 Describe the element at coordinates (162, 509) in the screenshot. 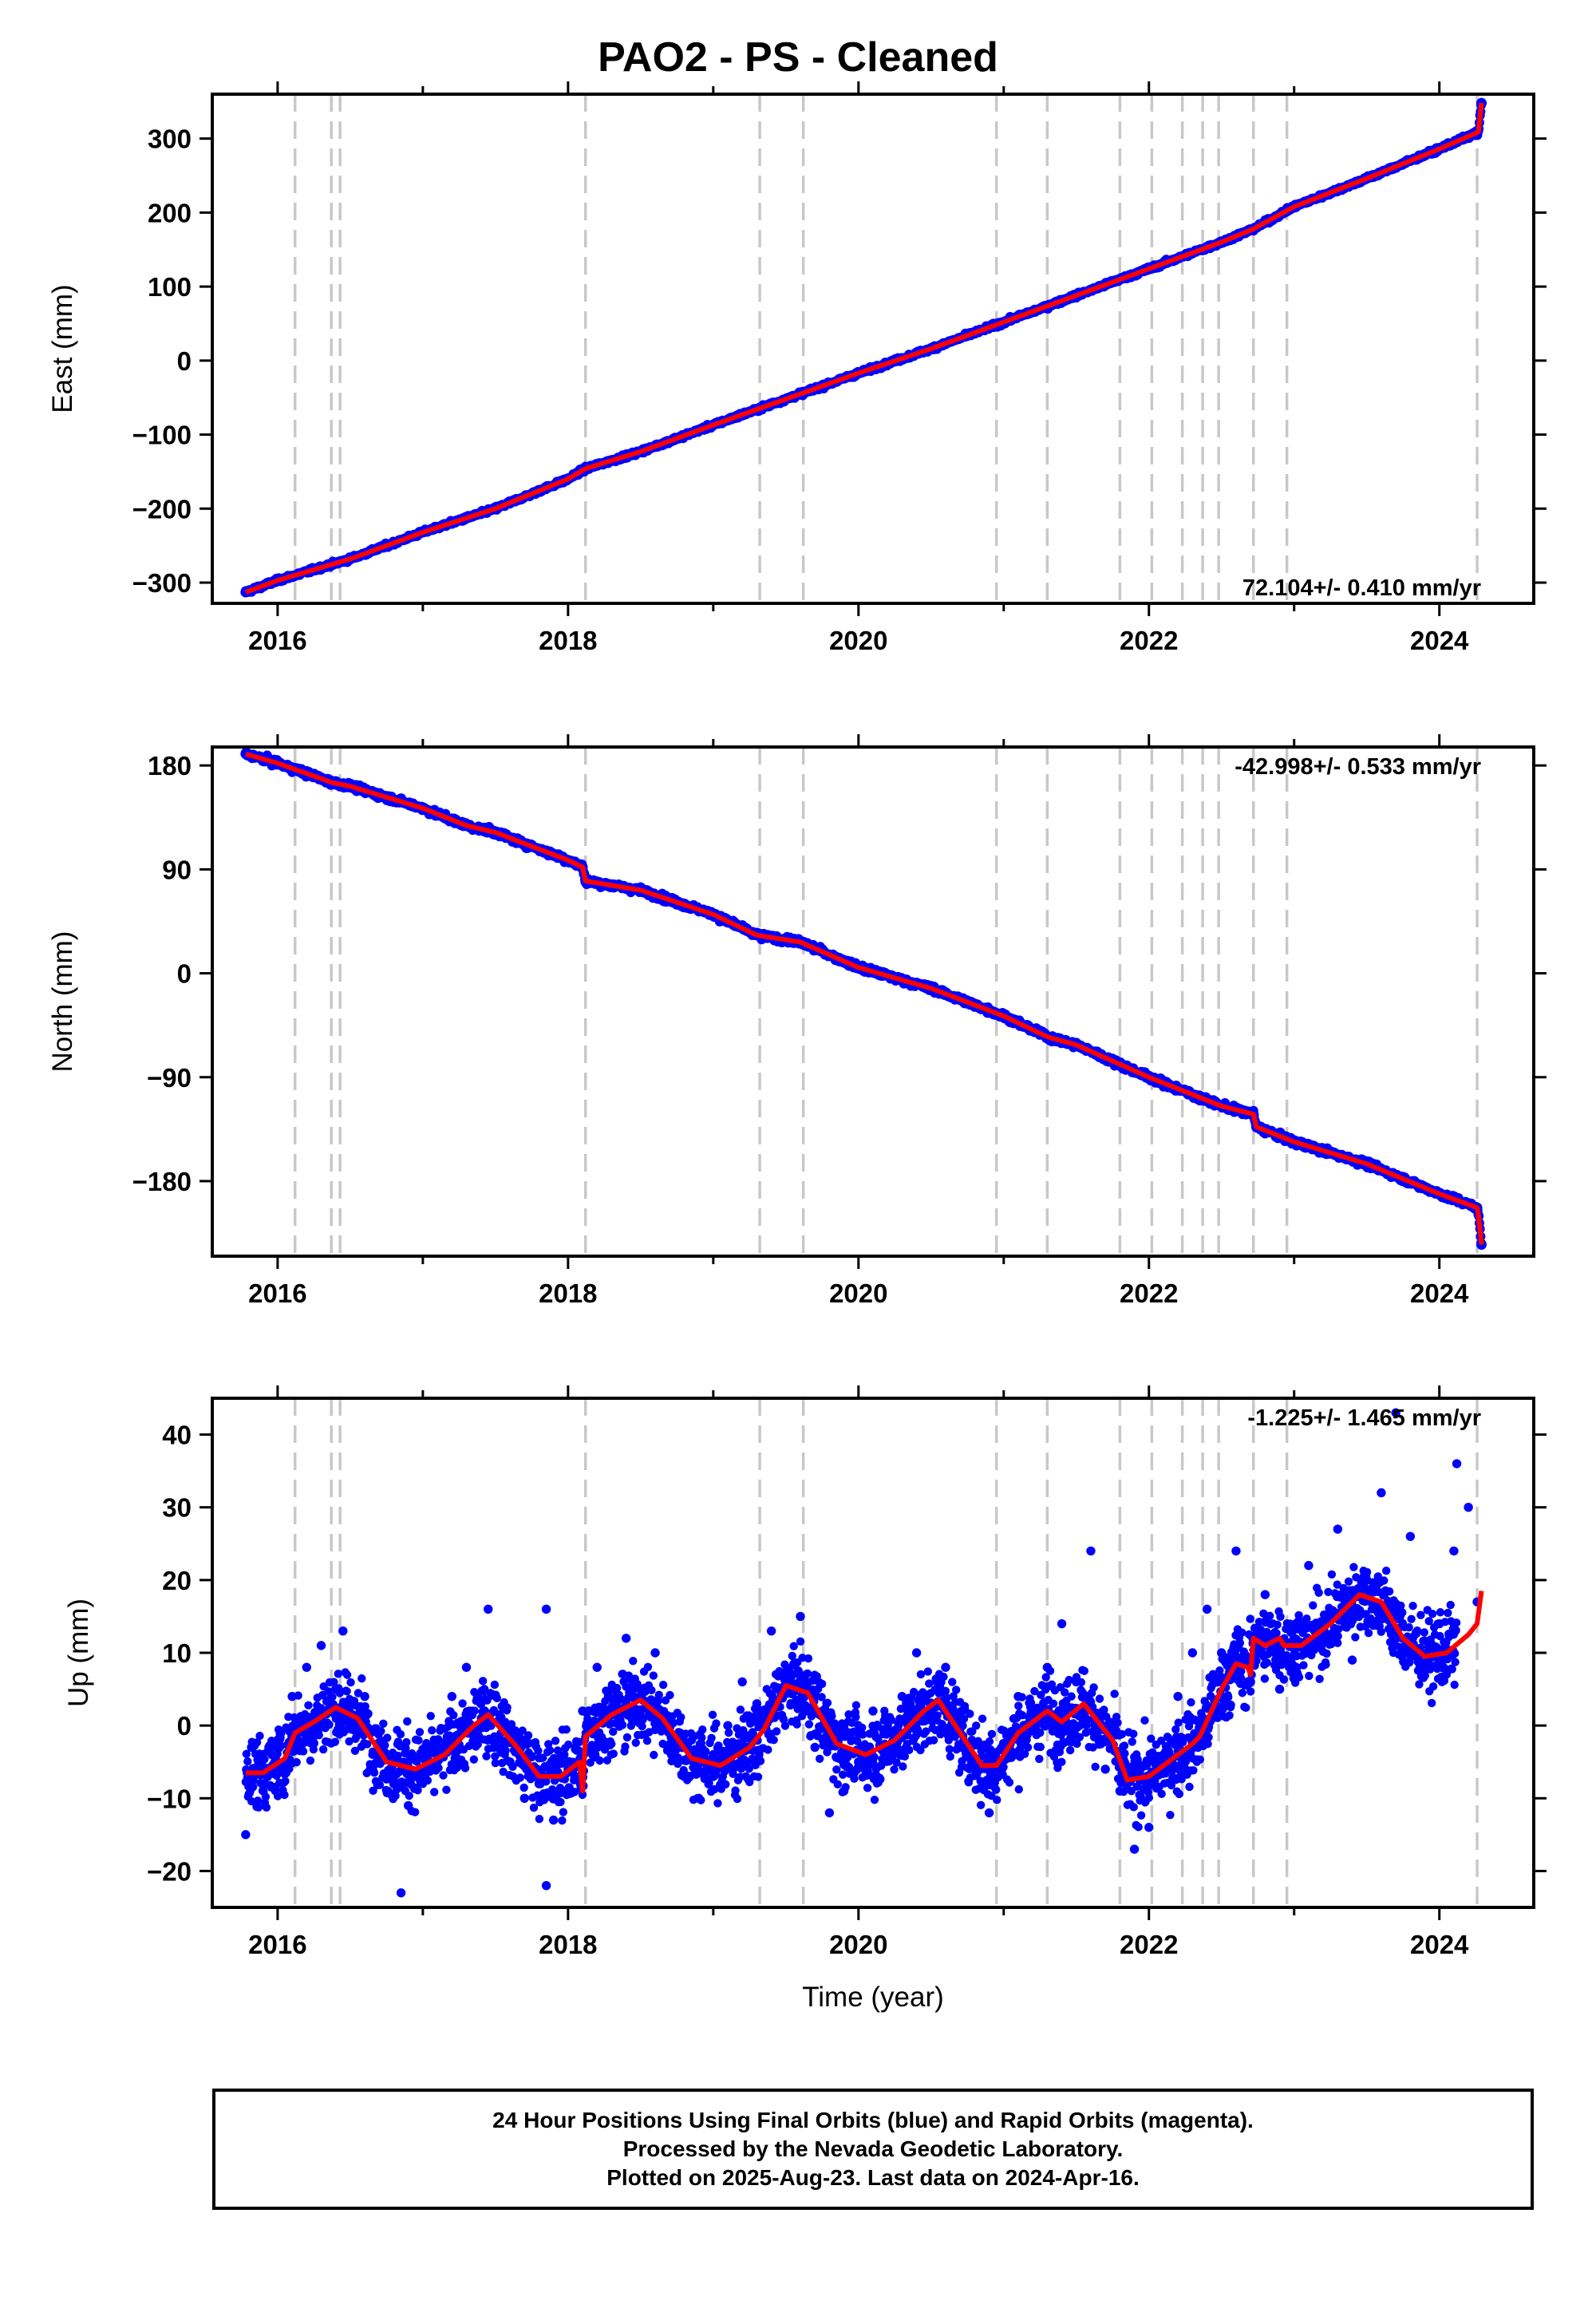

I see `y-tick-label: −200` at that location.